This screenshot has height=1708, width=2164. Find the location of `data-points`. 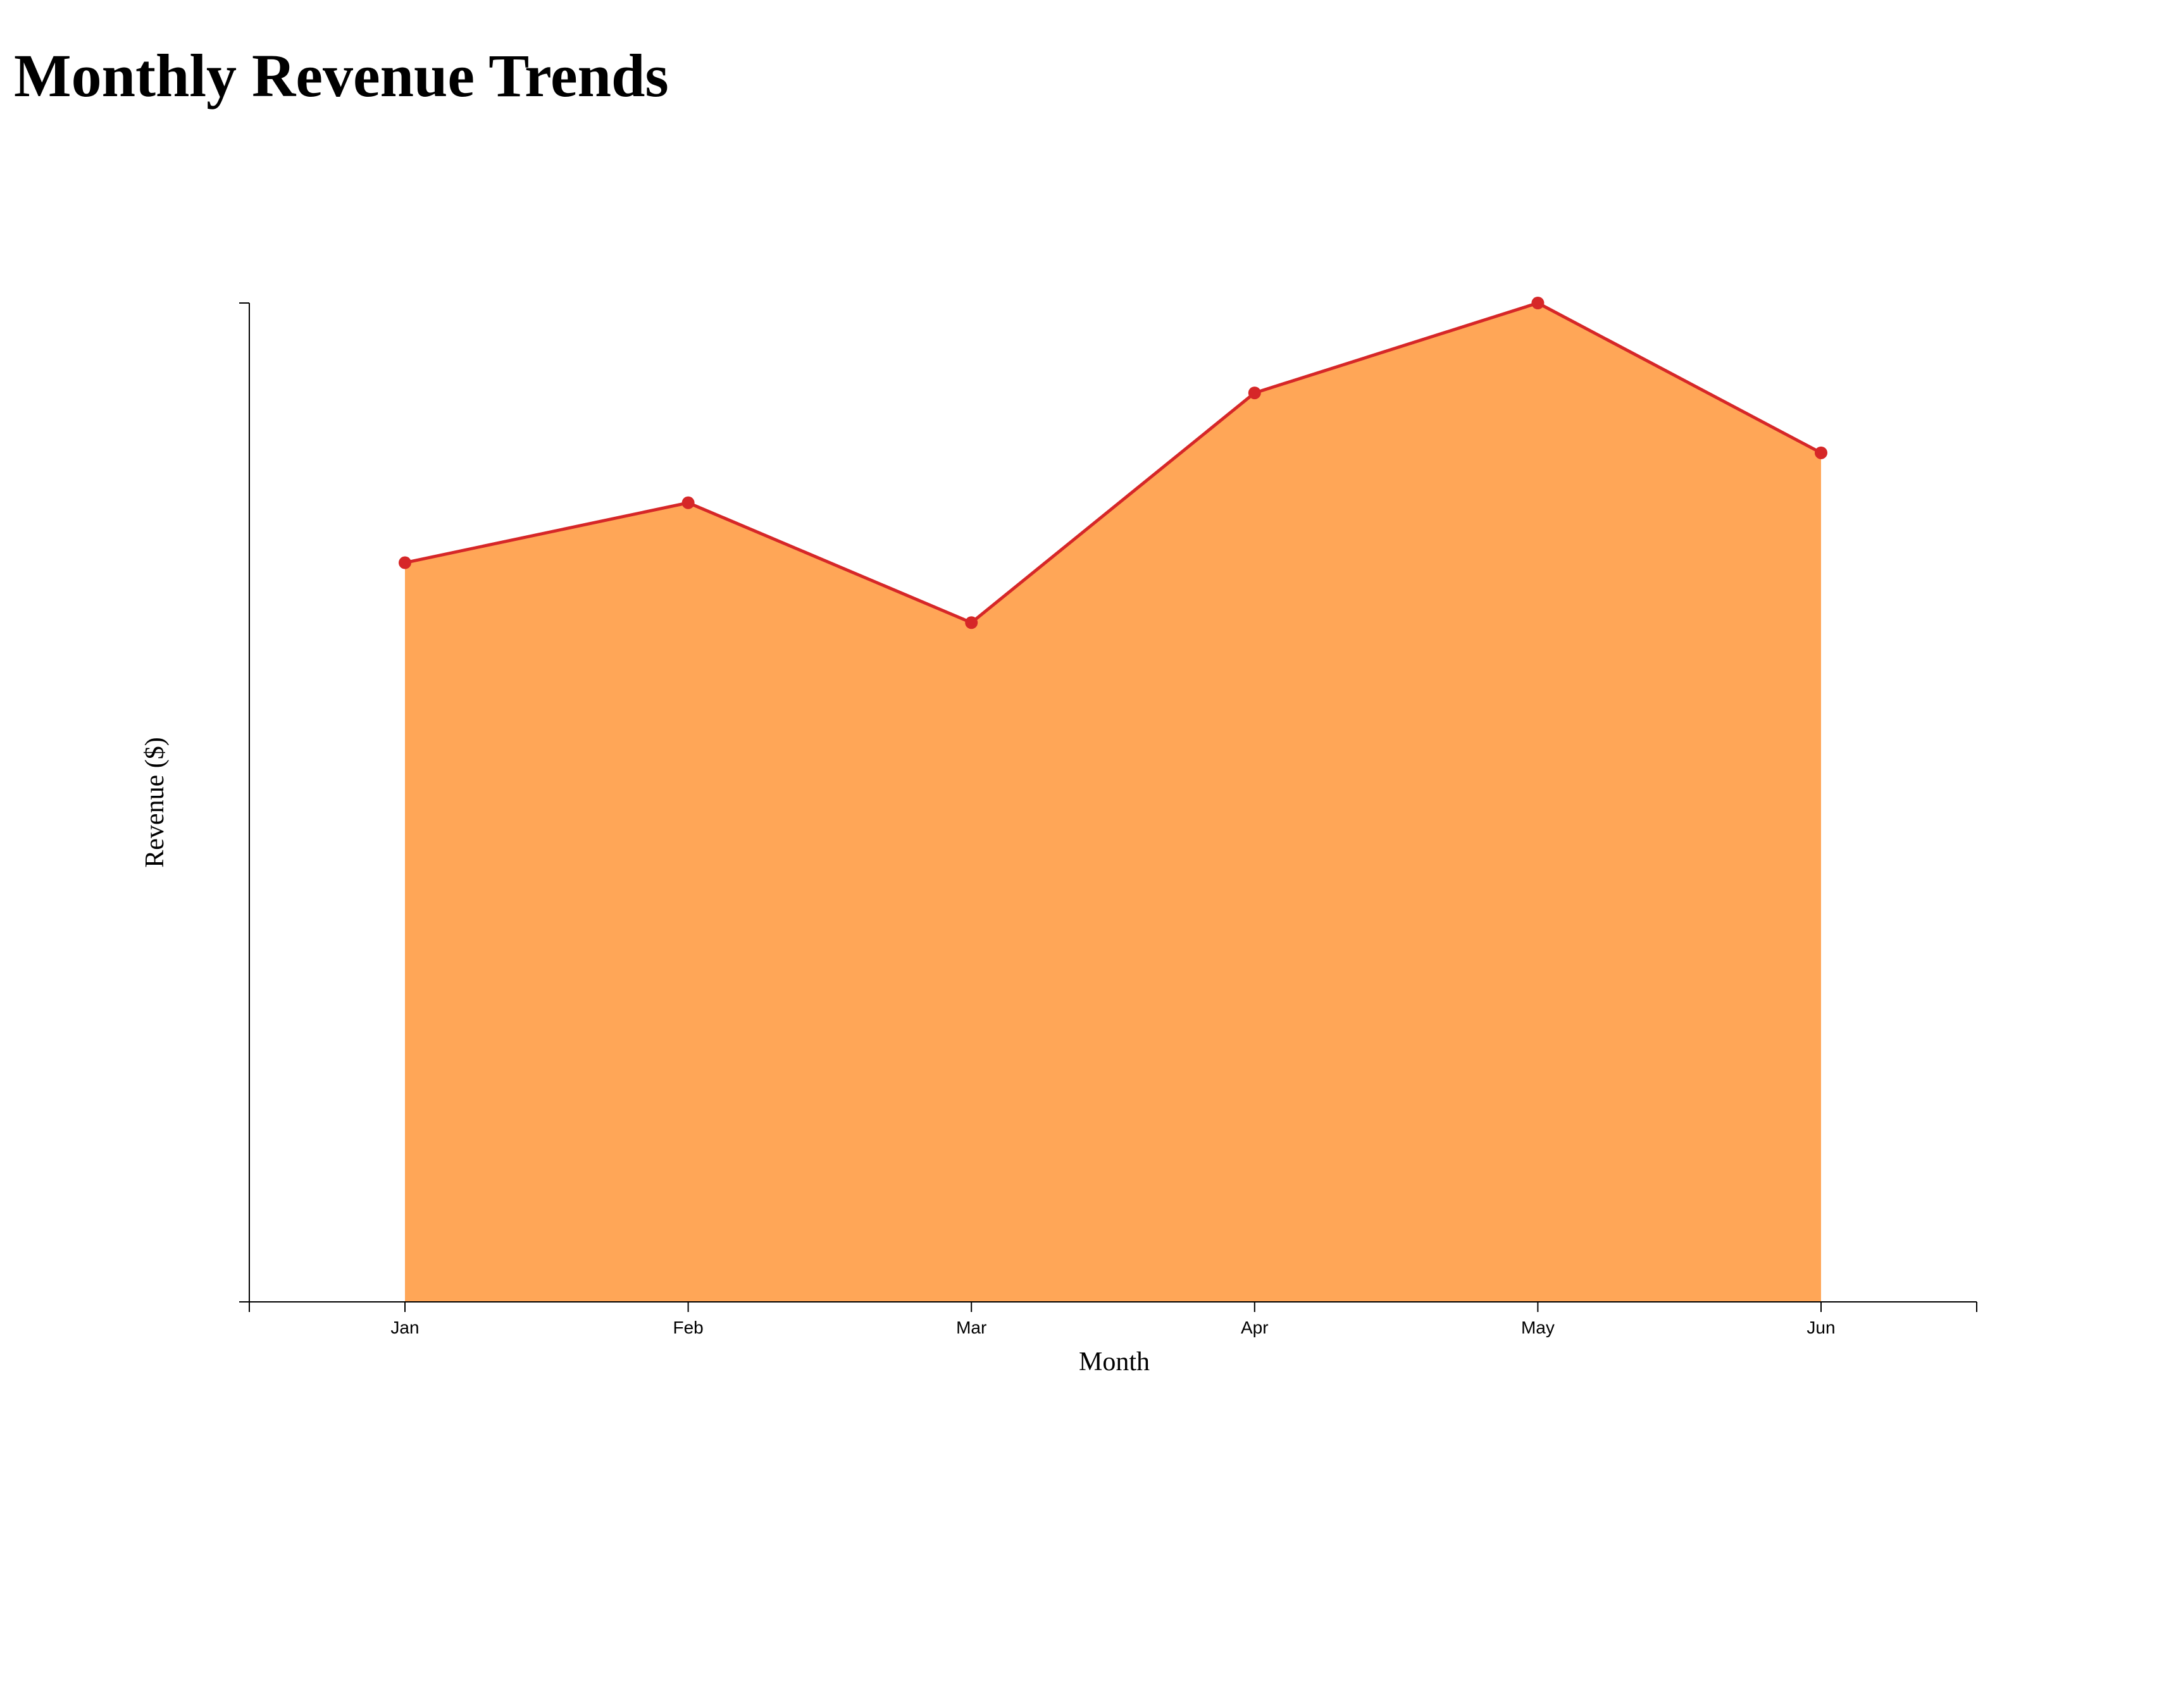

data-points is located at coordinates (1113, 463).